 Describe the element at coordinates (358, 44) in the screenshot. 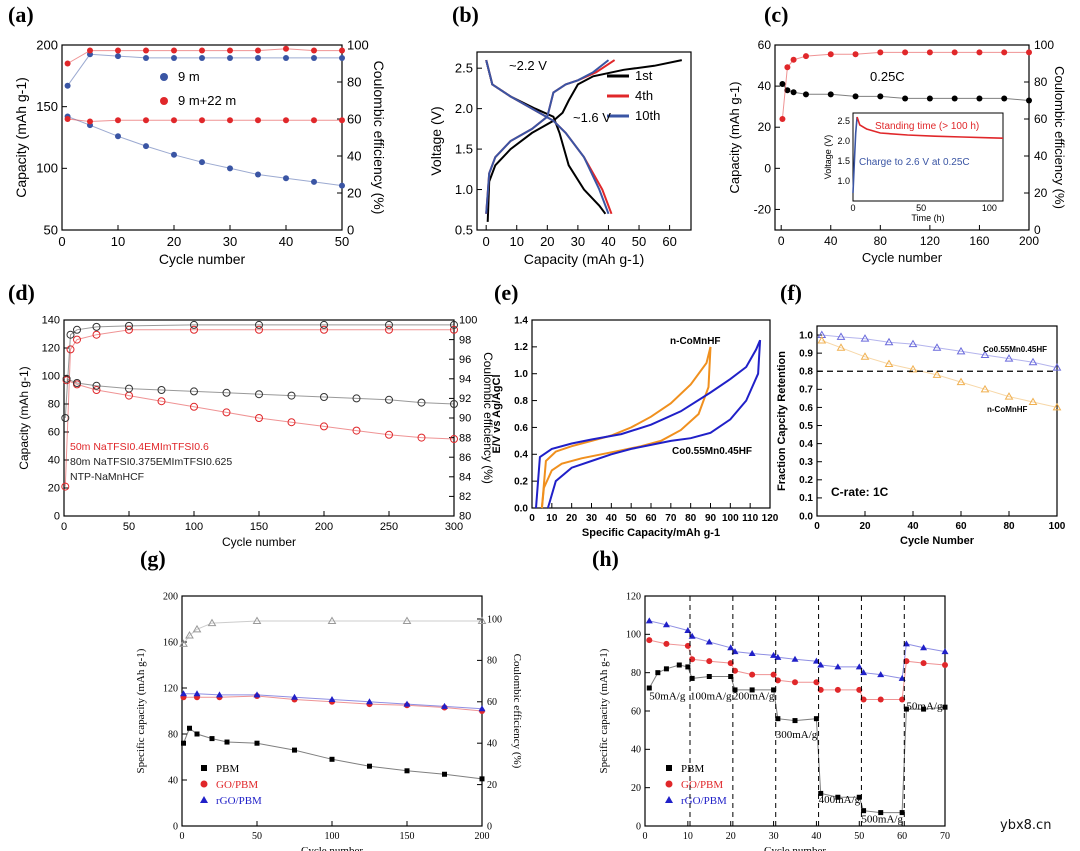

I see `y2-tick-label-a: 100` at that location.